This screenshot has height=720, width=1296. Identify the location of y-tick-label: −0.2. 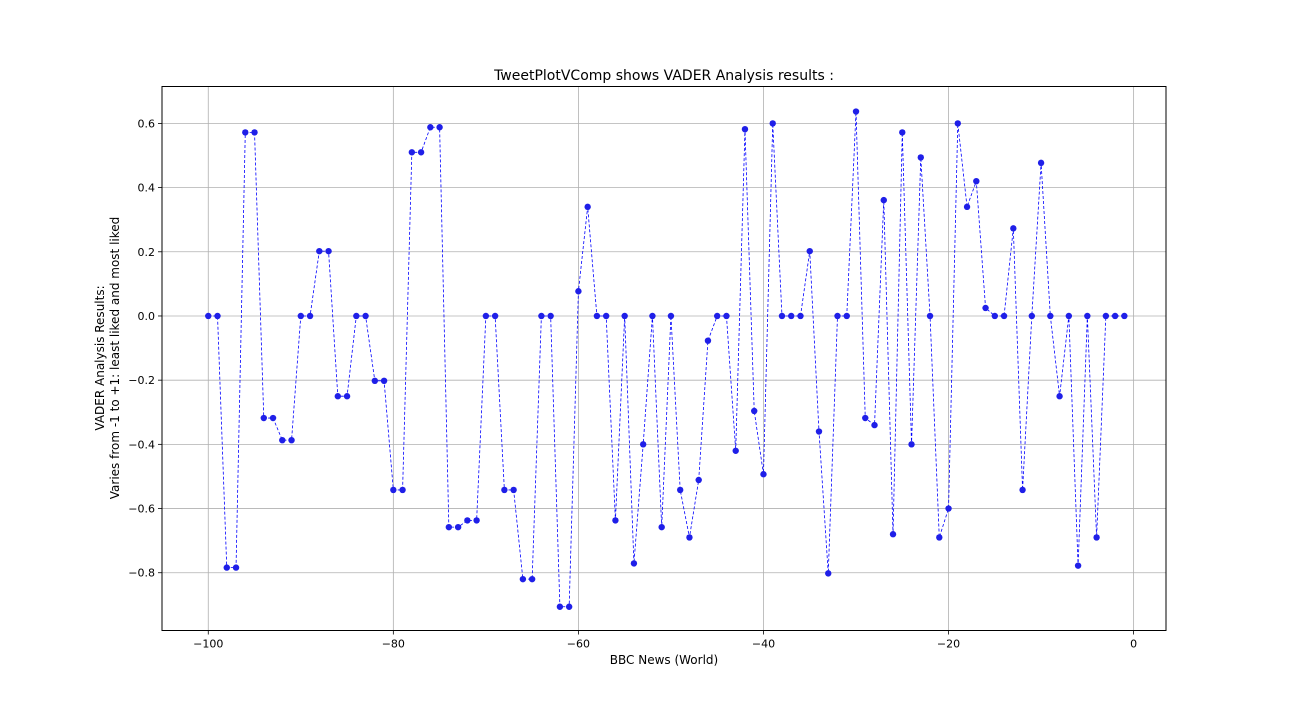
(141, 380).